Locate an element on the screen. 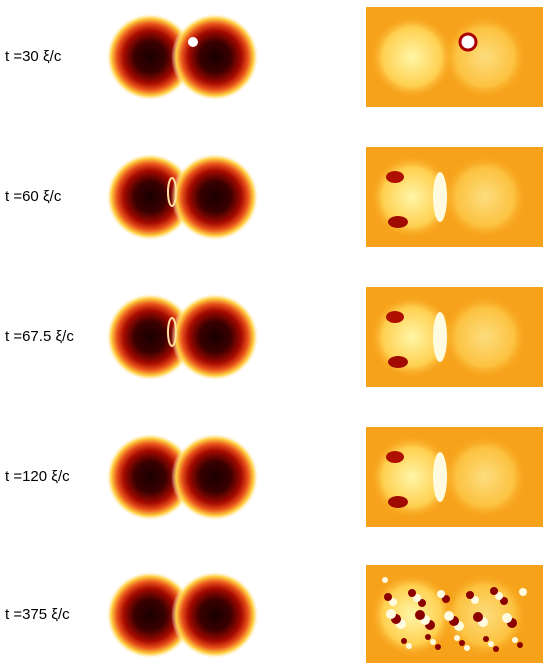  time-label: t =120 ξ/c is located at coordinates (37, 476).